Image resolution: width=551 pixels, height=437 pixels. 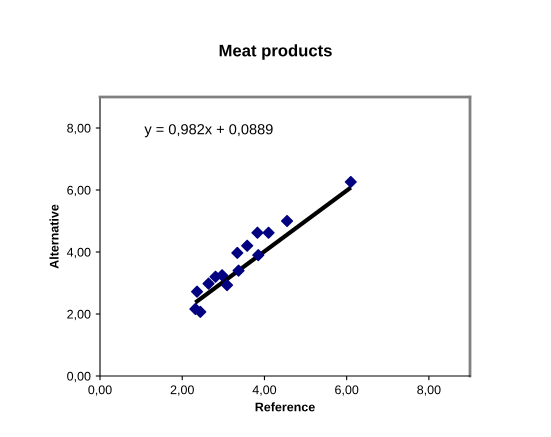 What do you see at coordinates (208, 131) in the screenshot?
I see `annotation: y = 0,982x + 0,0889` at bounding box center [208, 131].